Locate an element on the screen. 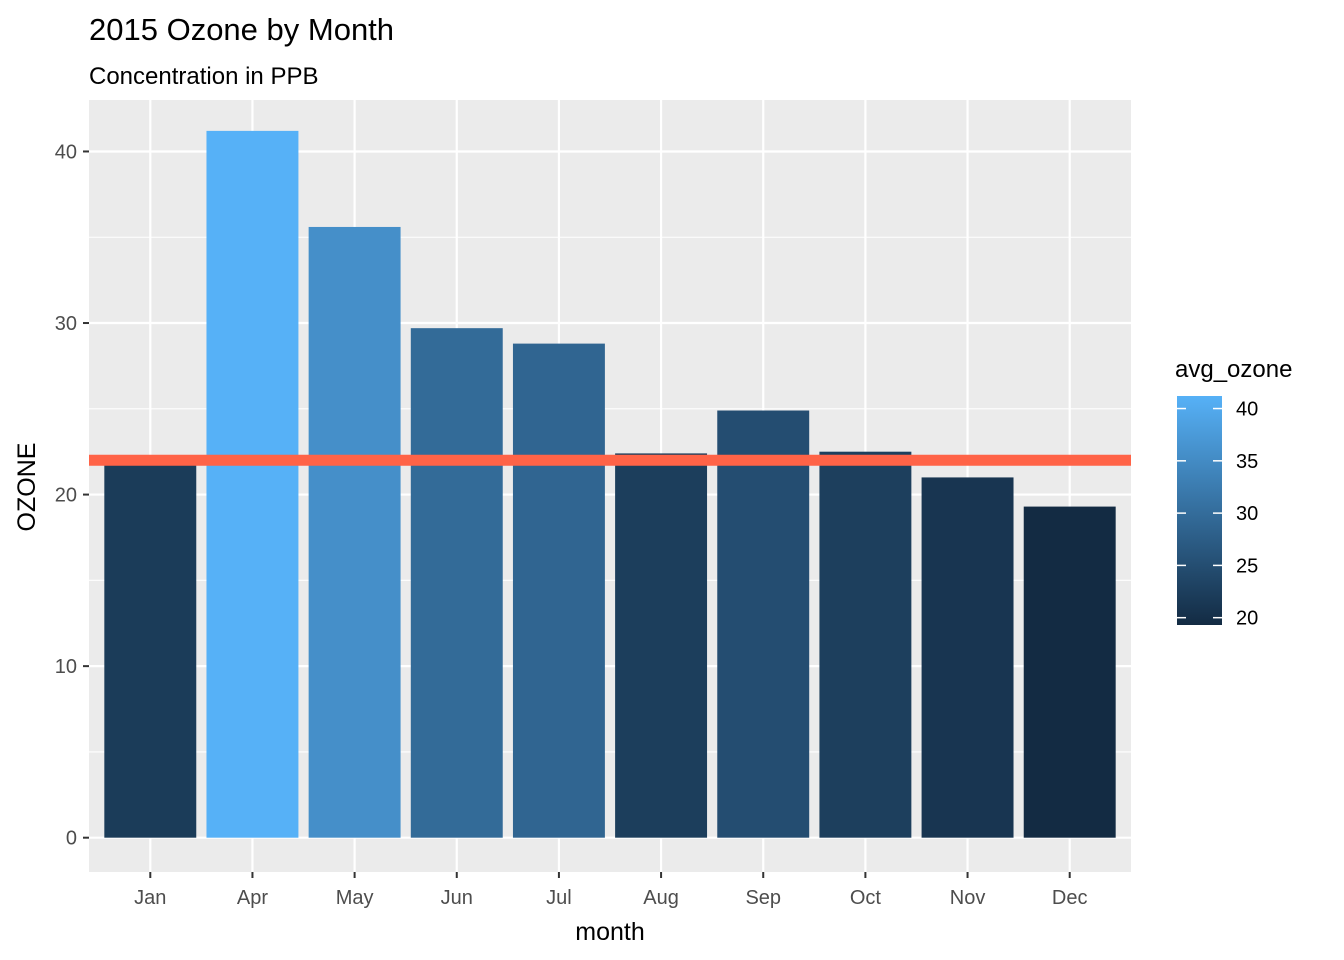  y-tick-label: 30 is located at coordinates (66, 324).